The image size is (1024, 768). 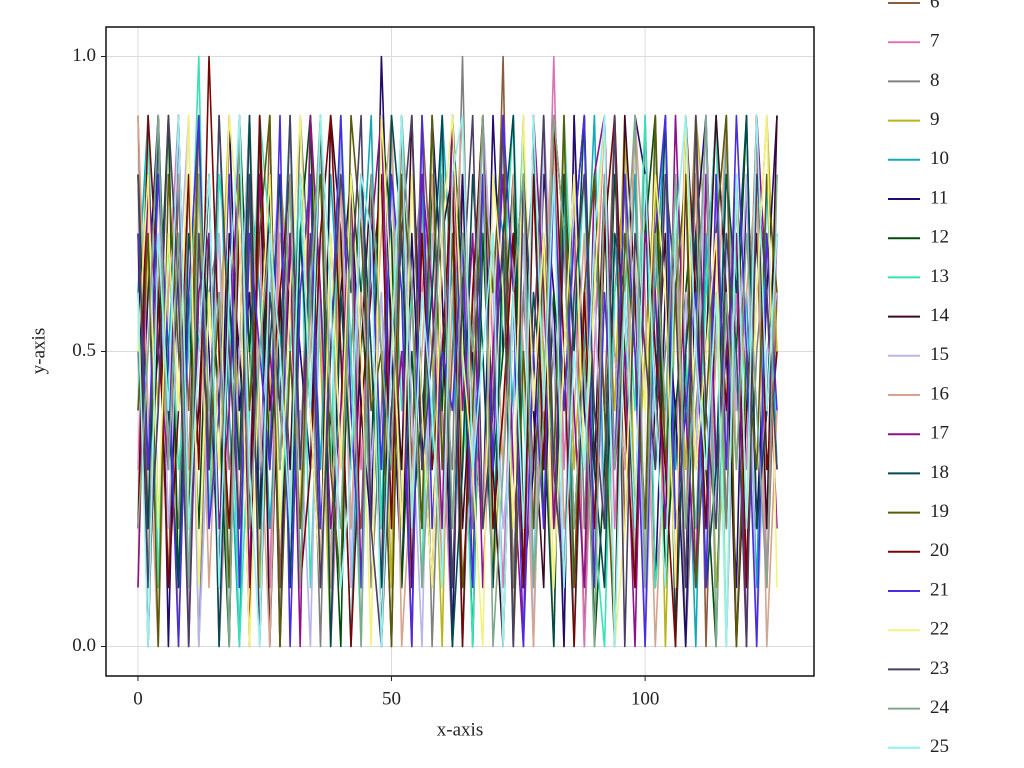 I want to click on legend-label: 24, so click(x=940, y=707).